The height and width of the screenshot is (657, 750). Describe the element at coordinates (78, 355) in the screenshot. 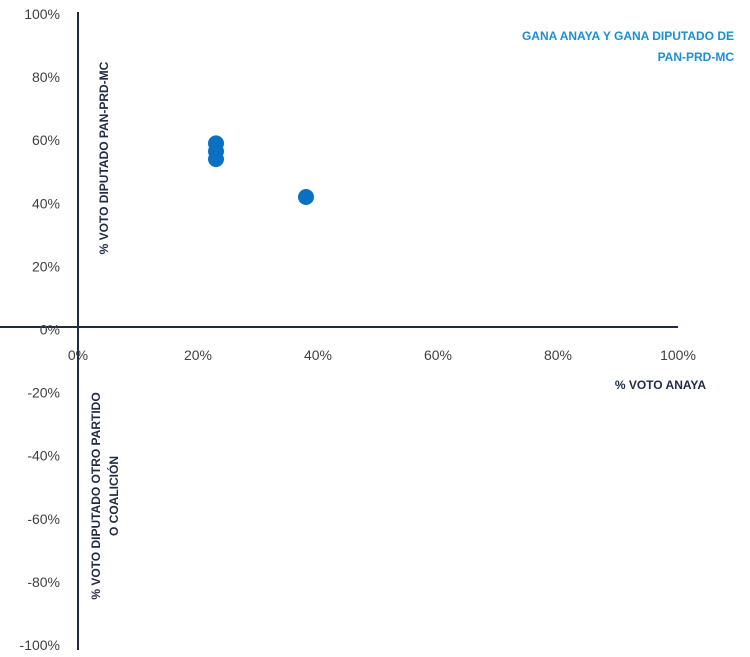

I see `x-tick-label: 0%` at that location.